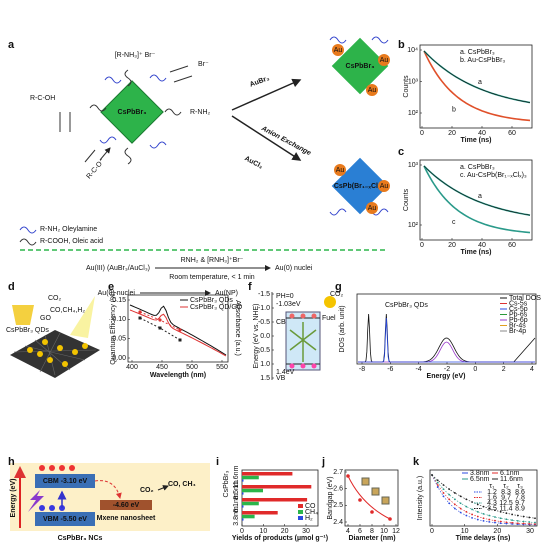 This screenshot has width=543, height=543. I want to click on x-axis-label: Wavelength (nm), so click(178, 375).